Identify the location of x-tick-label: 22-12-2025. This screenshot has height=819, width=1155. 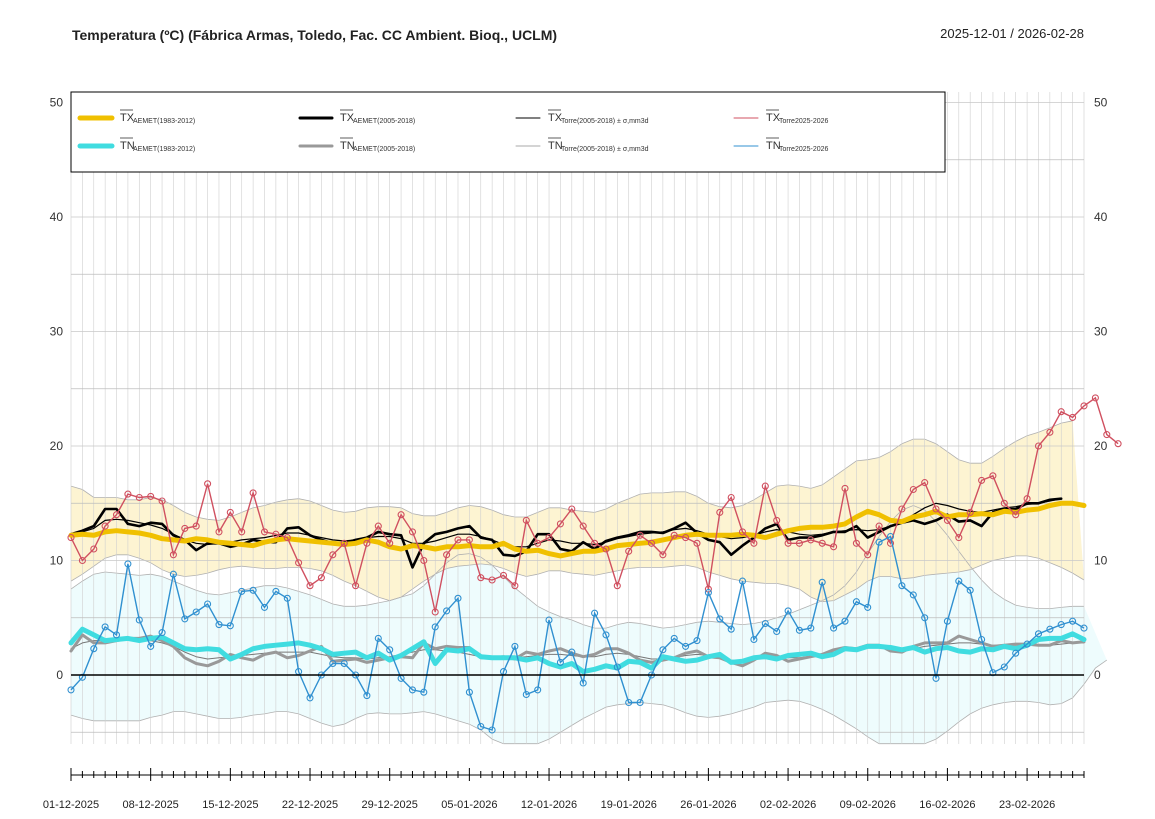
(310, 805).